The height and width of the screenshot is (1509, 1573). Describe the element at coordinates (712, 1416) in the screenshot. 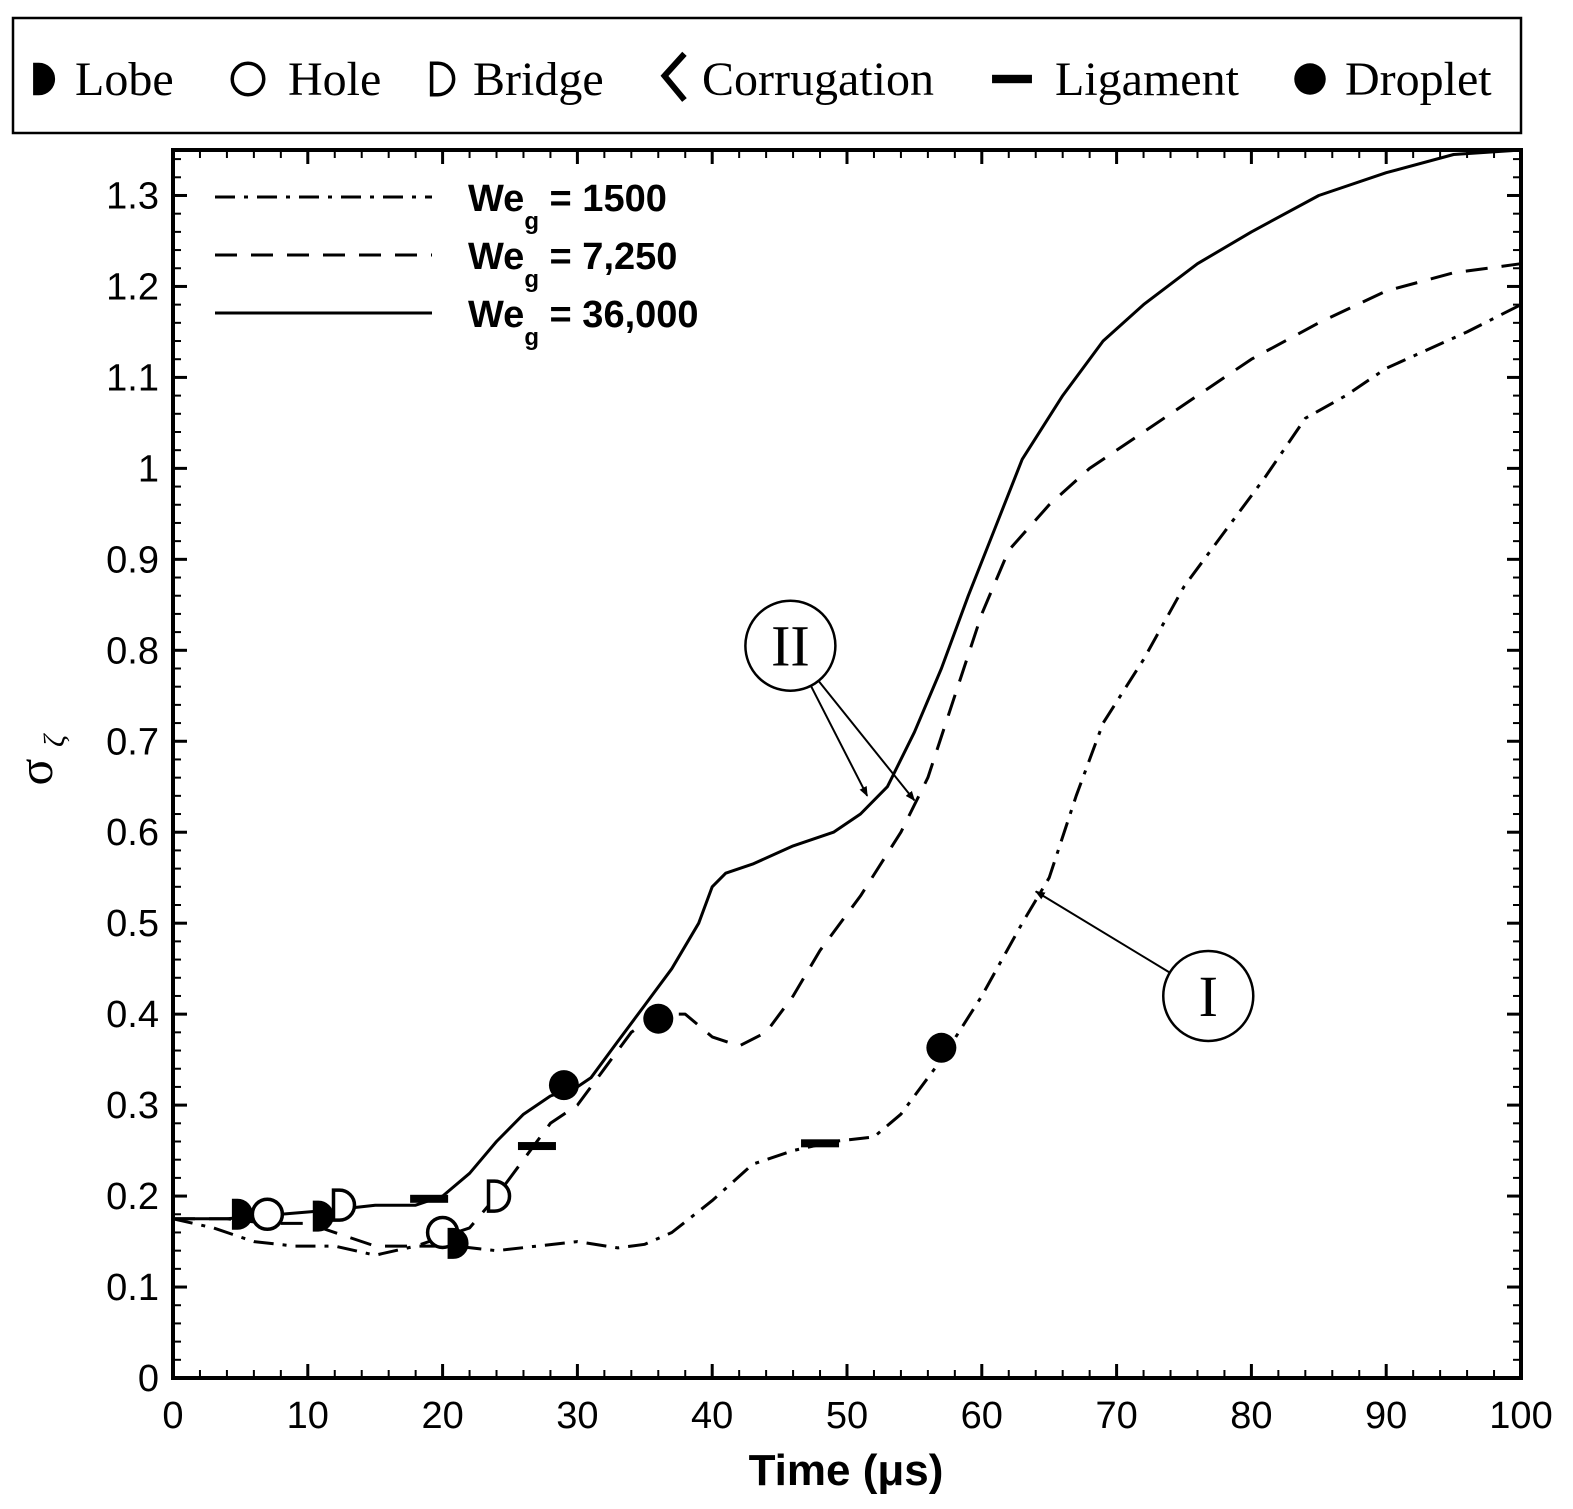

I see `x-tick-label: 40` at that location.